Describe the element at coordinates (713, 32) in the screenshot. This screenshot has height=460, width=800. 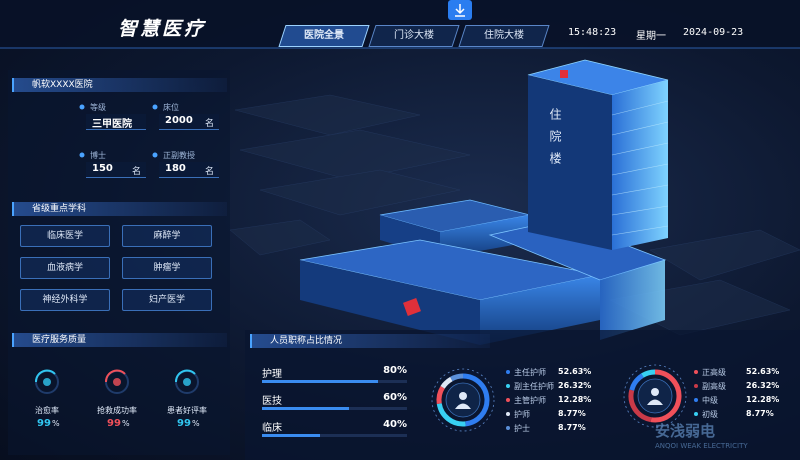
I see `date: 2024-09-23` at that location.